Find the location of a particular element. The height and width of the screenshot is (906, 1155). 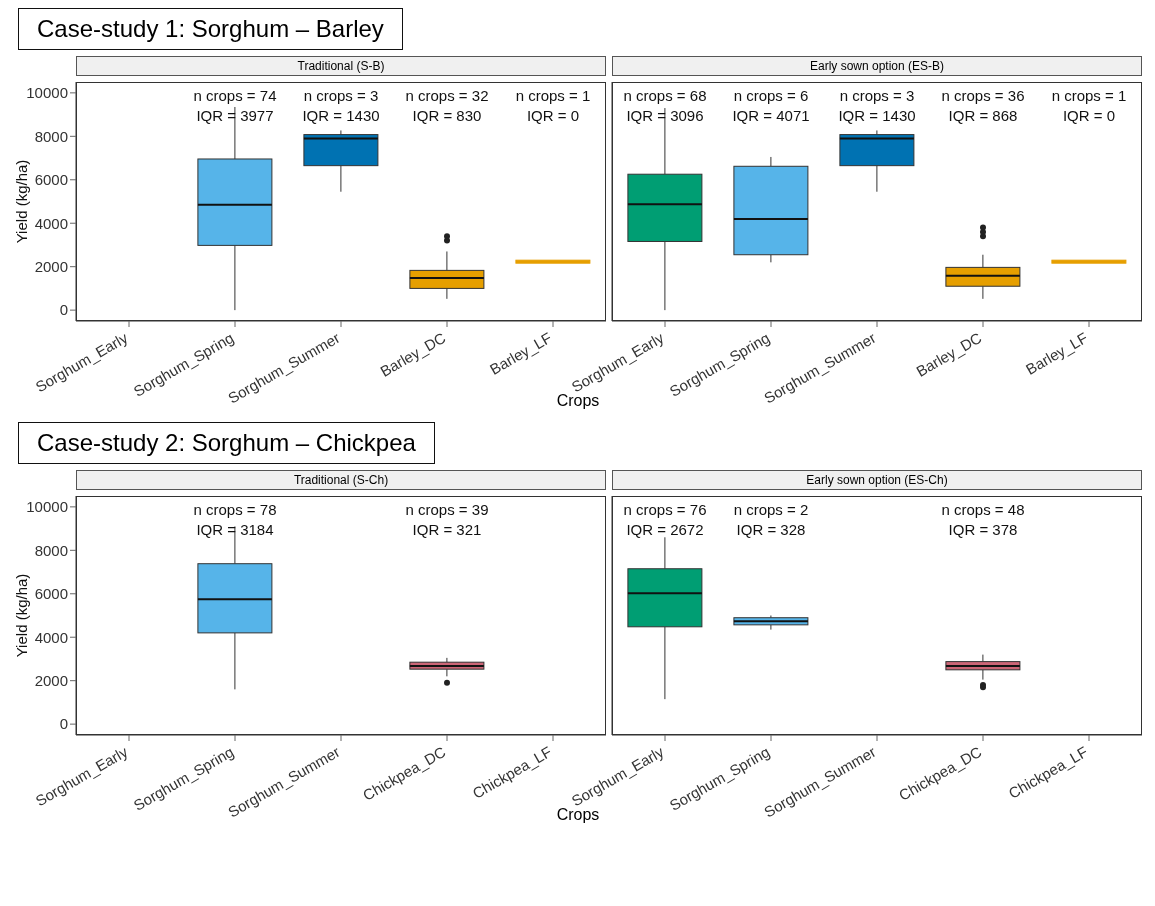

chart-title: Case-study 1: Sorghum – Barley is located at coordinates (210, 29).